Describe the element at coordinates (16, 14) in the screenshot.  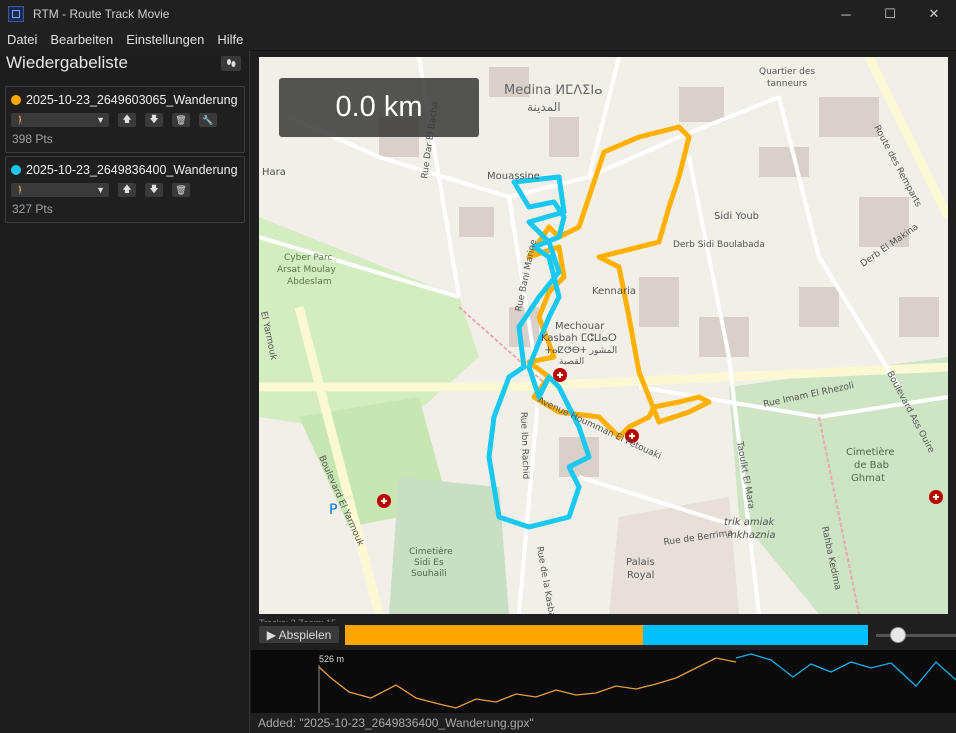
I see `app-icon` at that location.